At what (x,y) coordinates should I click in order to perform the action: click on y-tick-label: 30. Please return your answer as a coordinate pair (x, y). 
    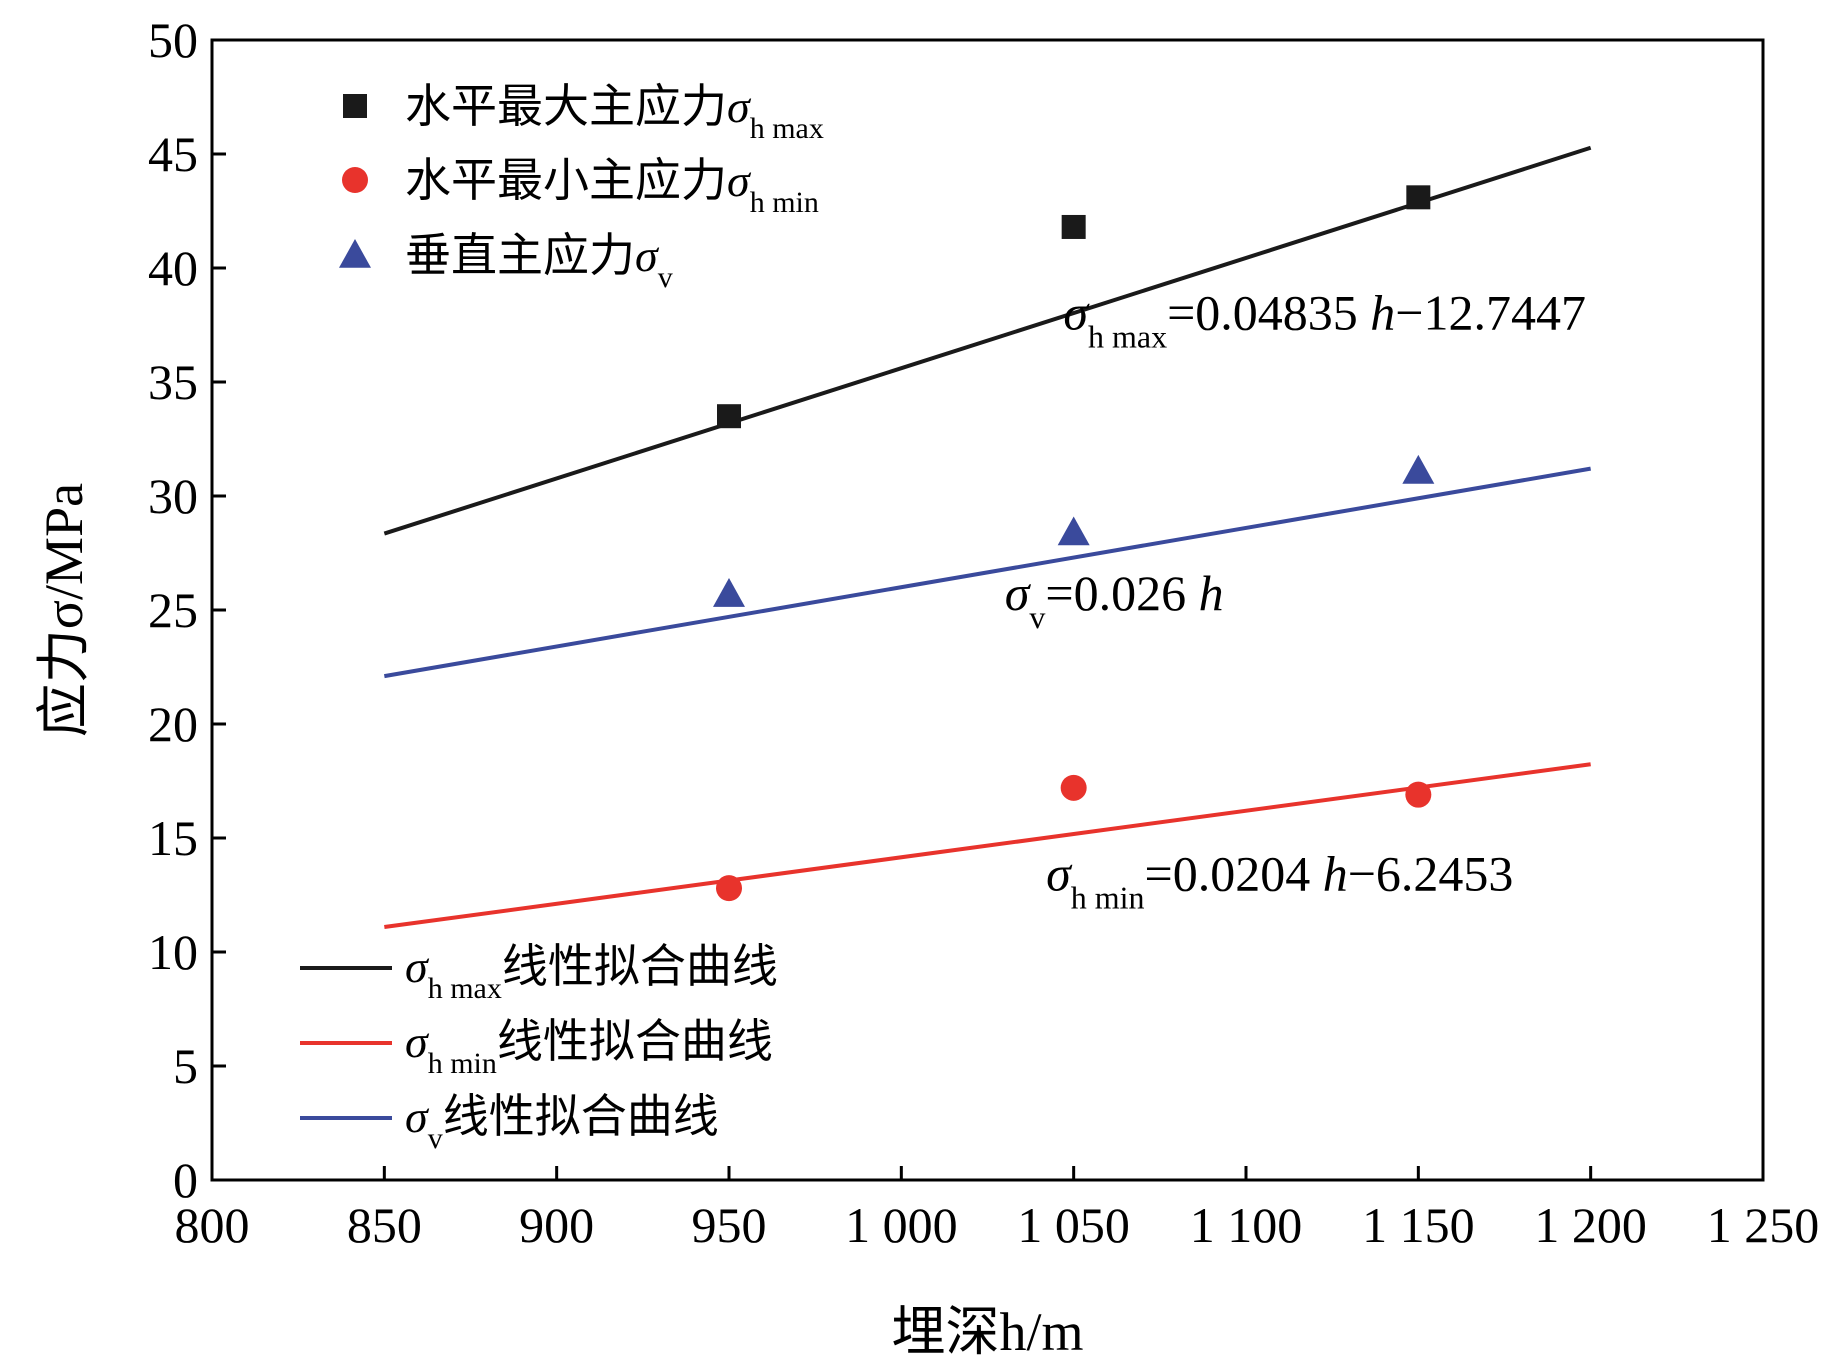
    Looking at the image, I should click on (173, 496).